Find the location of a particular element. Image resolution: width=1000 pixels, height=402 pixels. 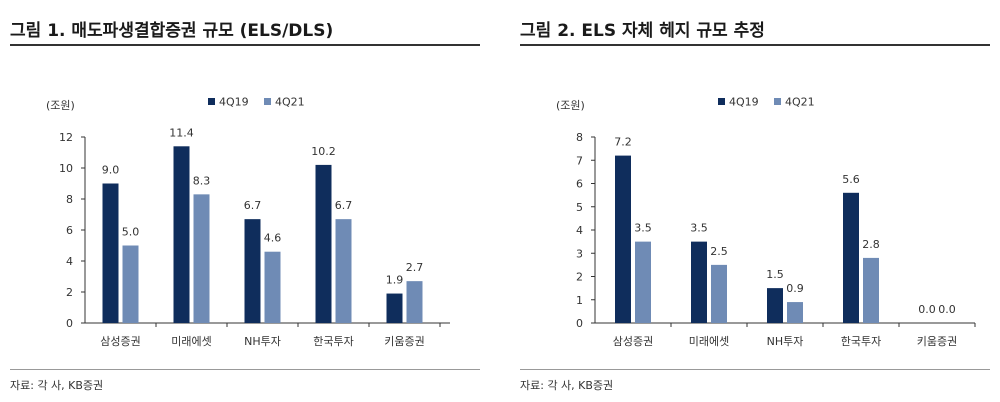

figure-1-title: 그림 1. 매도파생결합증권 규모 (ELS/DLS) is located at coordinates (172, 31).